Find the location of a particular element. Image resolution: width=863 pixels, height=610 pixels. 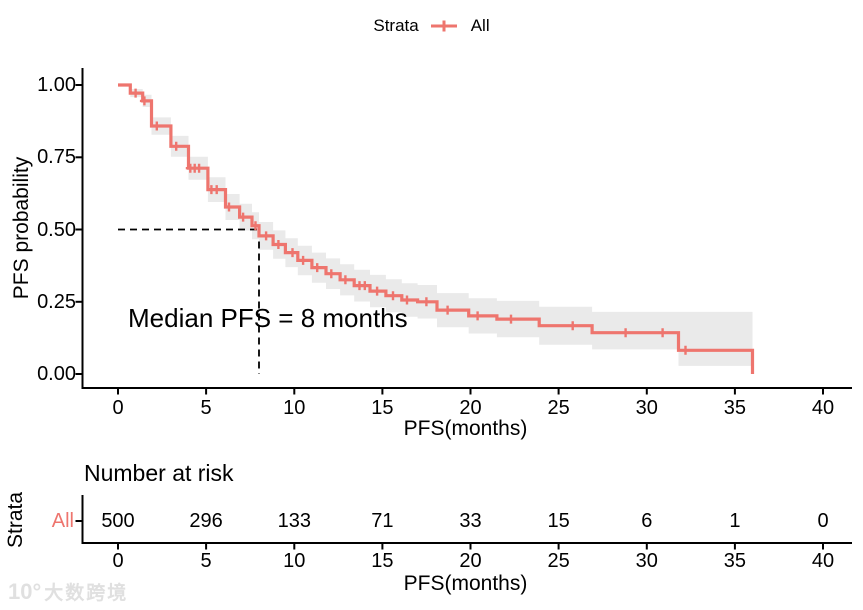

risk-count: 15 is located at coordinates (558, 521).